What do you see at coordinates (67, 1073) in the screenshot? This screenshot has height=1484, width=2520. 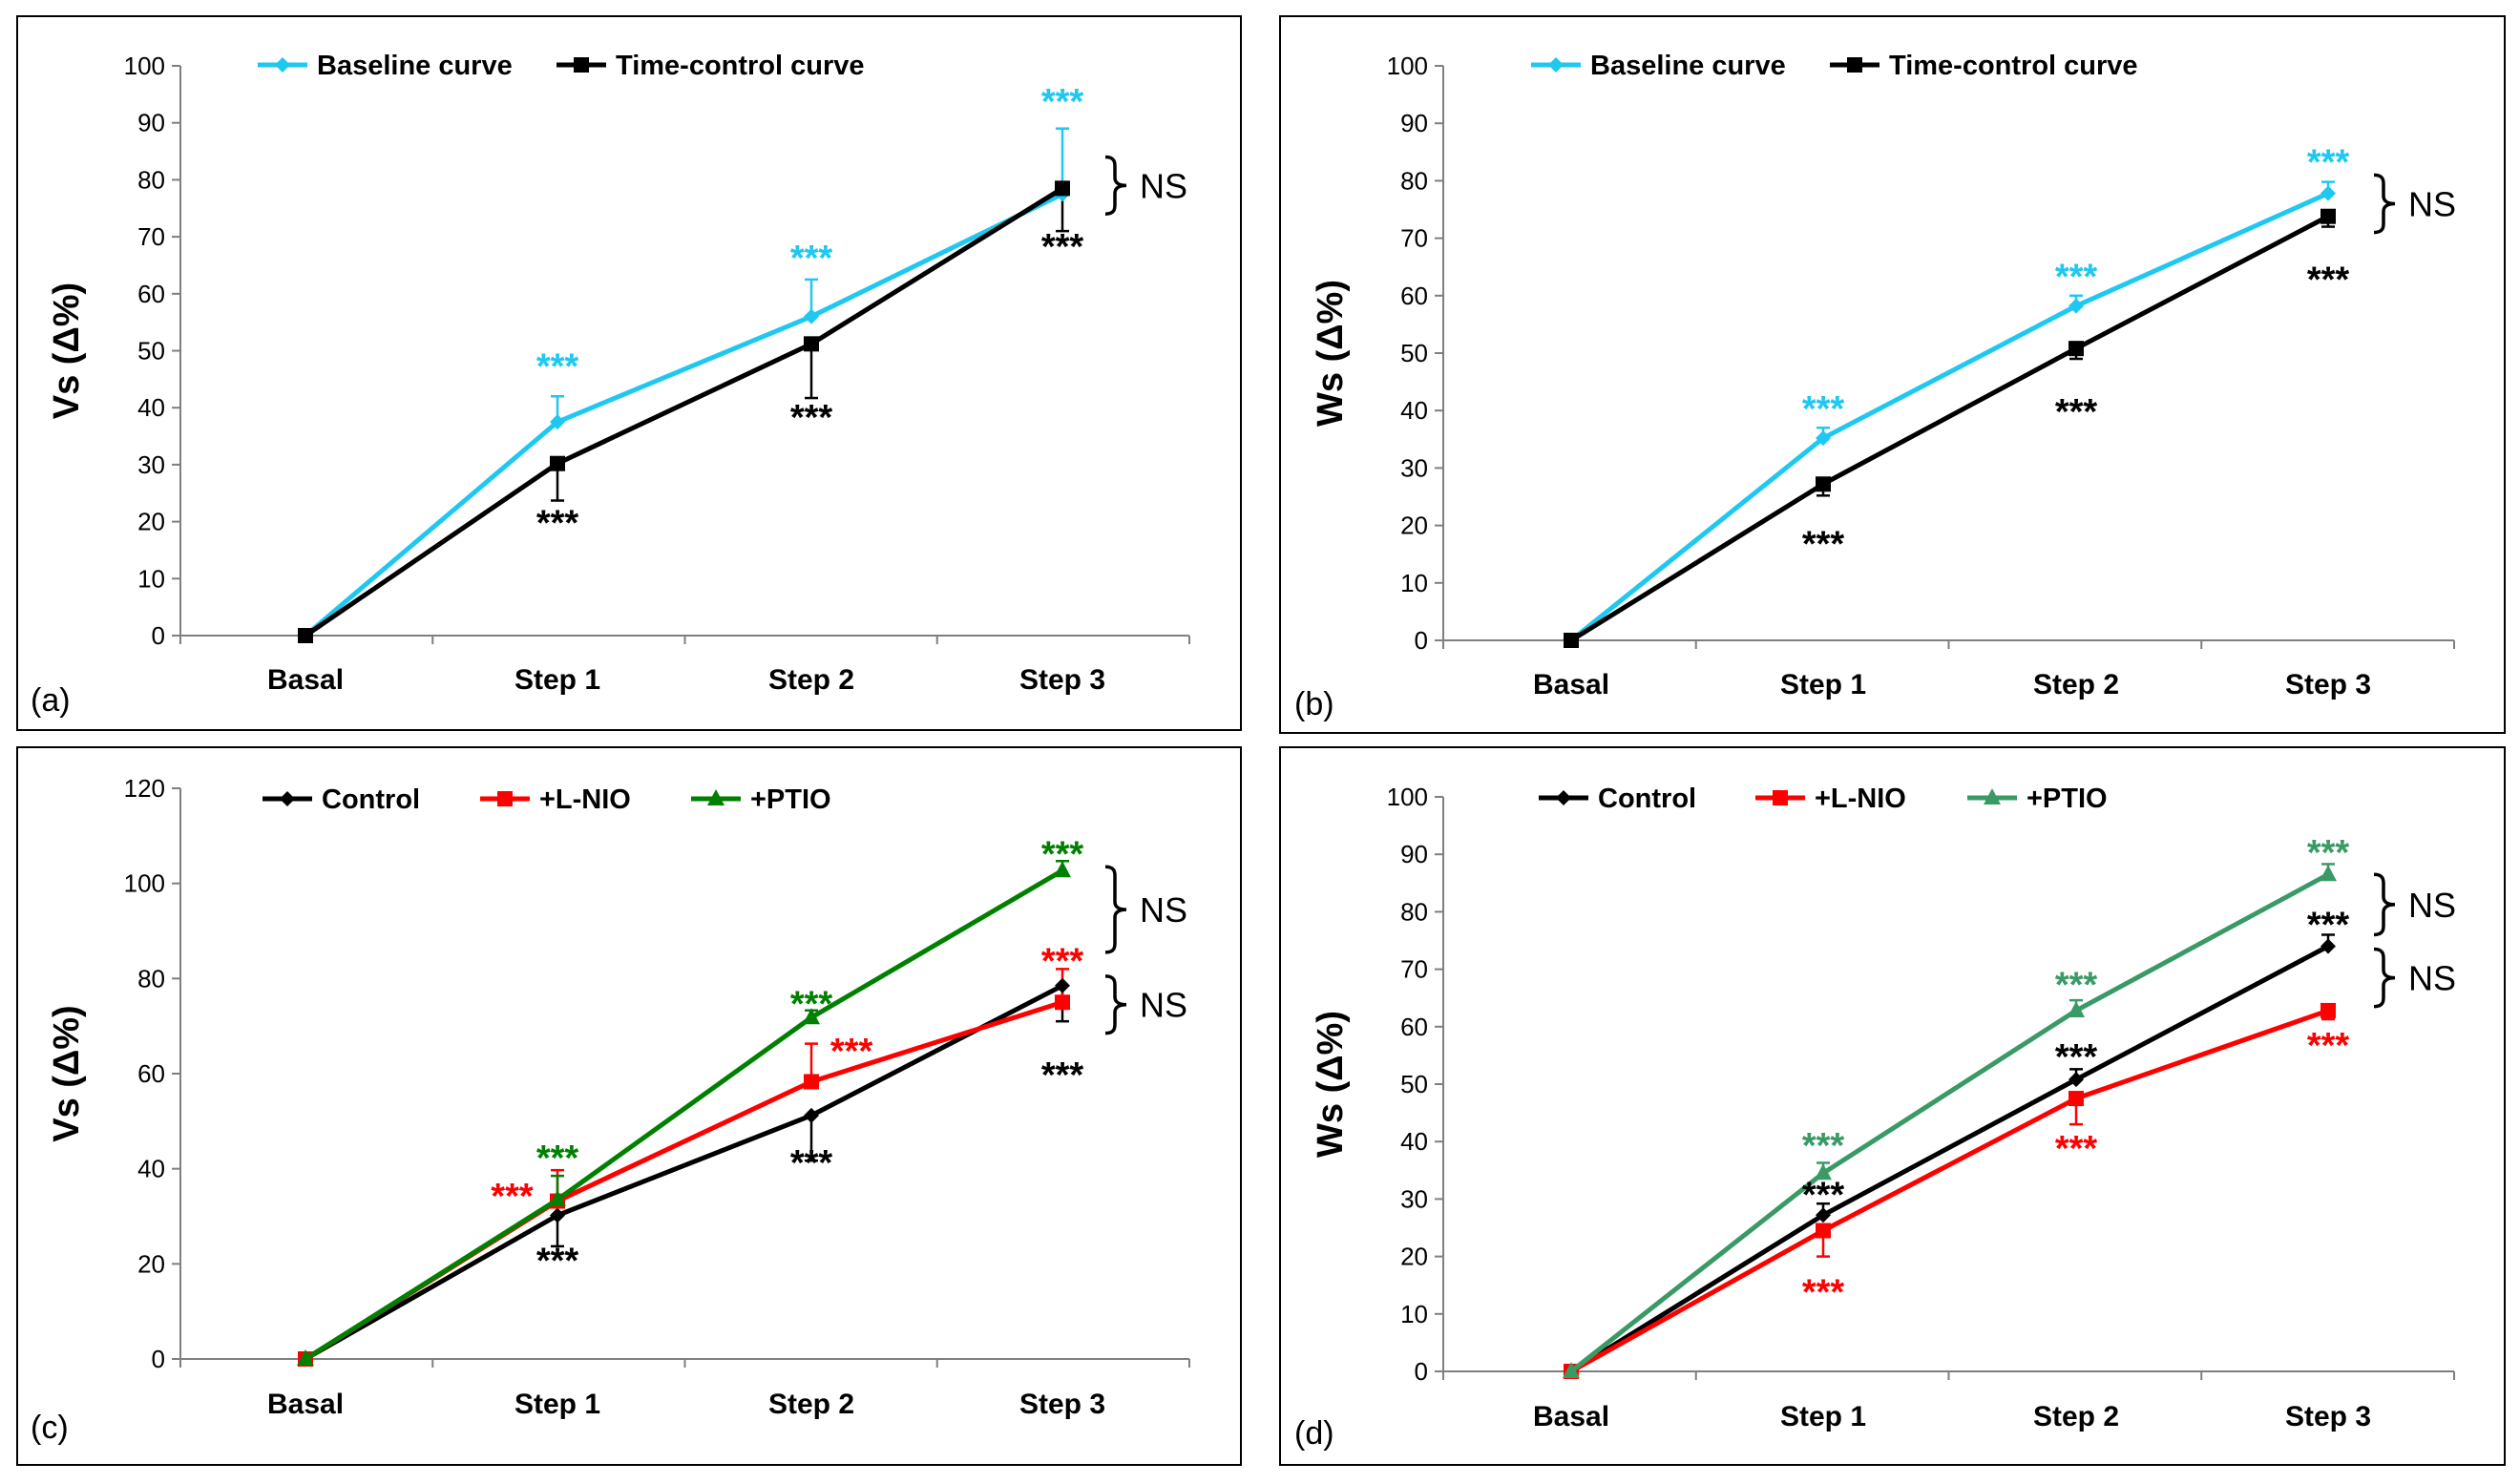 I see `y-axis-label: Vs (Δ%)` at bounding box center [67, 1073].